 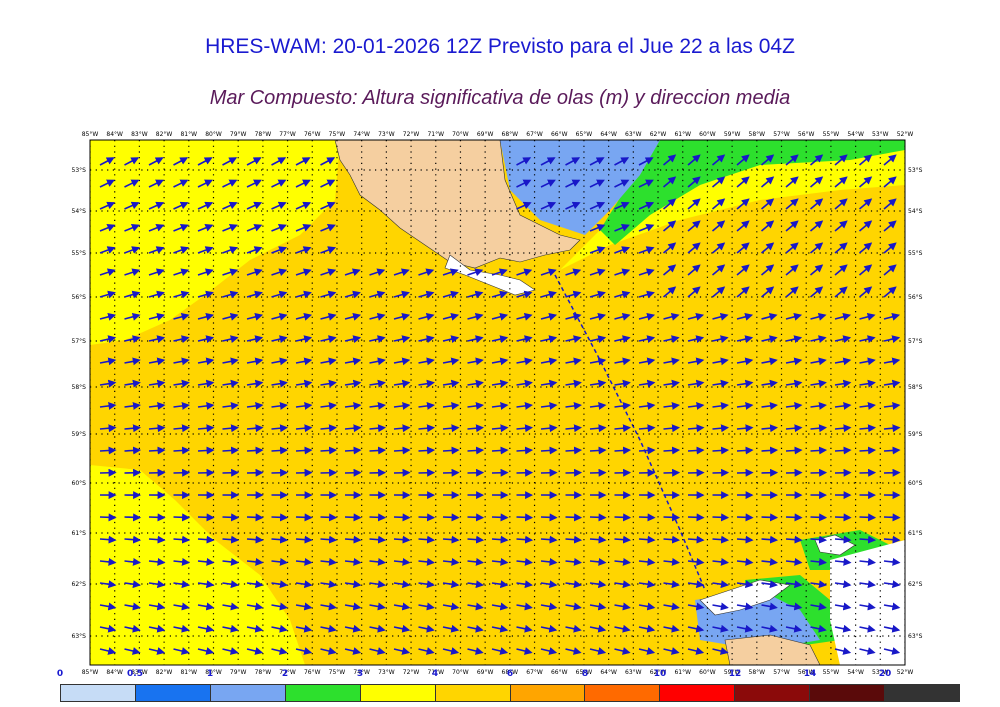 I want to click on lon-label-bottom: 73°W, so click(x=386, y=672).